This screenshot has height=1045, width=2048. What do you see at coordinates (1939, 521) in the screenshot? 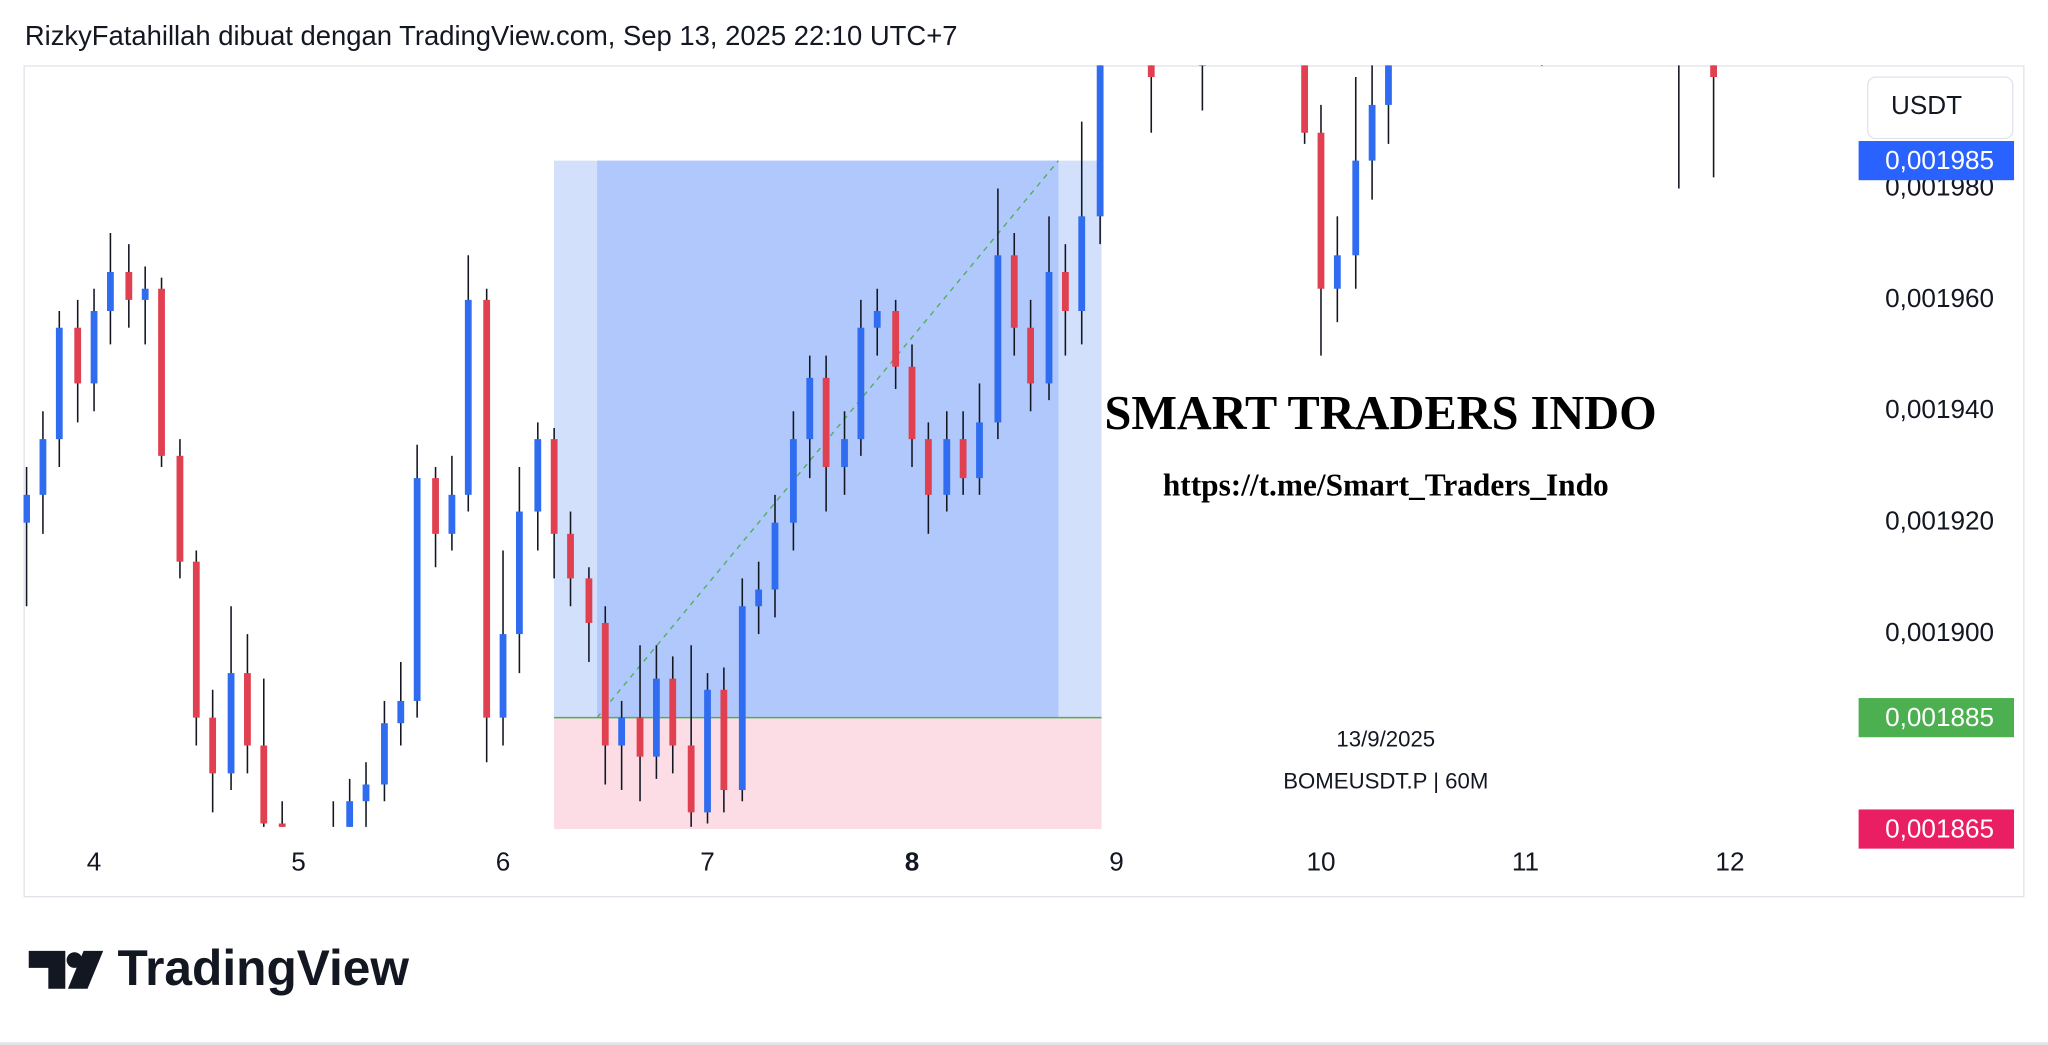
I see `y-tick-label: 0,001920` at bounding box center [1939, 521].